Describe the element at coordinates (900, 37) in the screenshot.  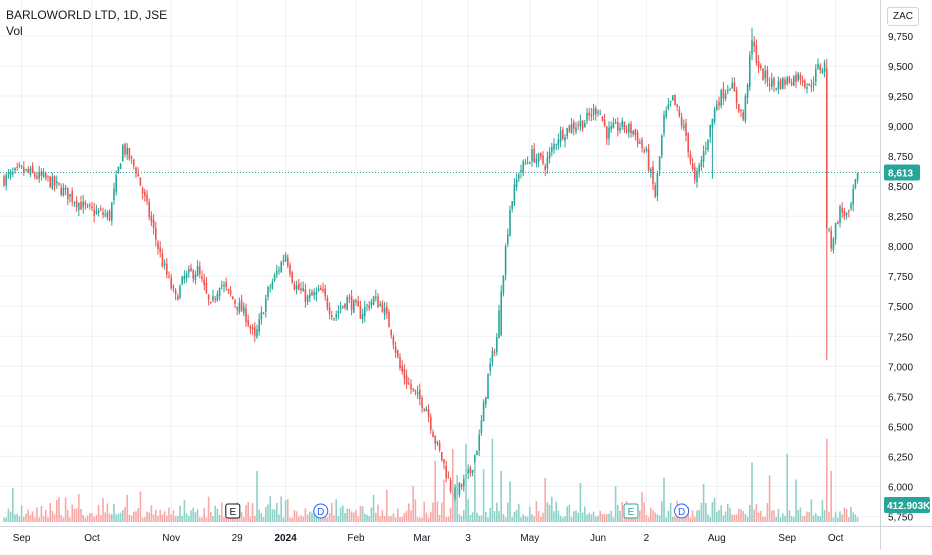
I see `y-tick-label: 9,750` at that location.